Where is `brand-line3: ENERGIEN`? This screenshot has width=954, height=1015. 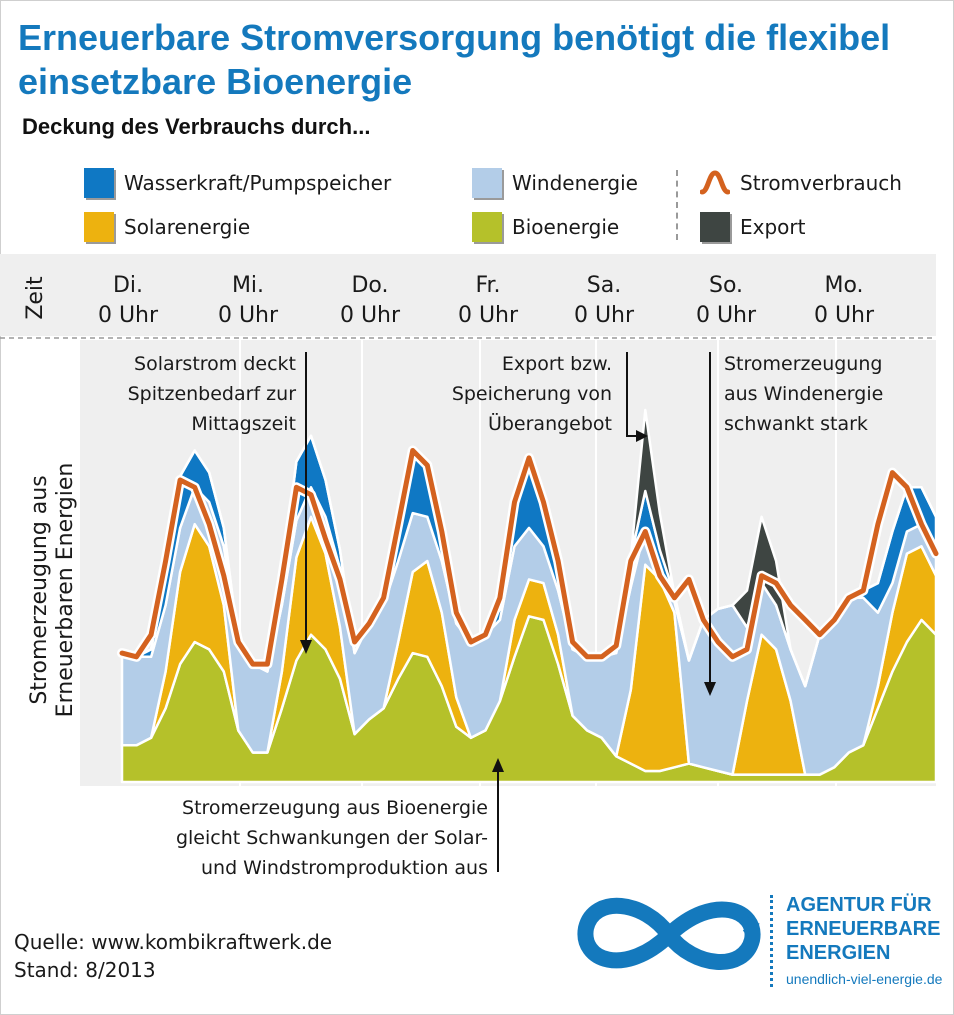 brand-line3: ENERGIEN is located at coordinates (838, 953).